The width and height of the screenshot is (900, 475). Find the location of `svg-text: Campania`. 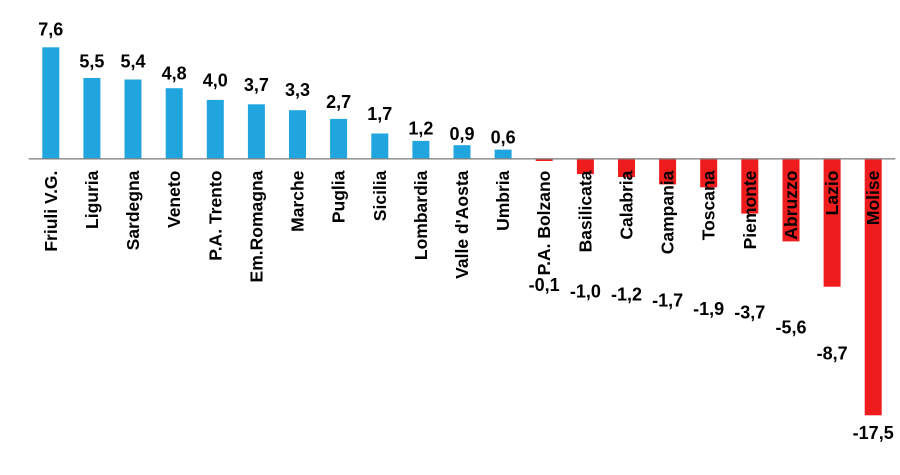

svg-text: Campania is located at coordinates (668, 212).